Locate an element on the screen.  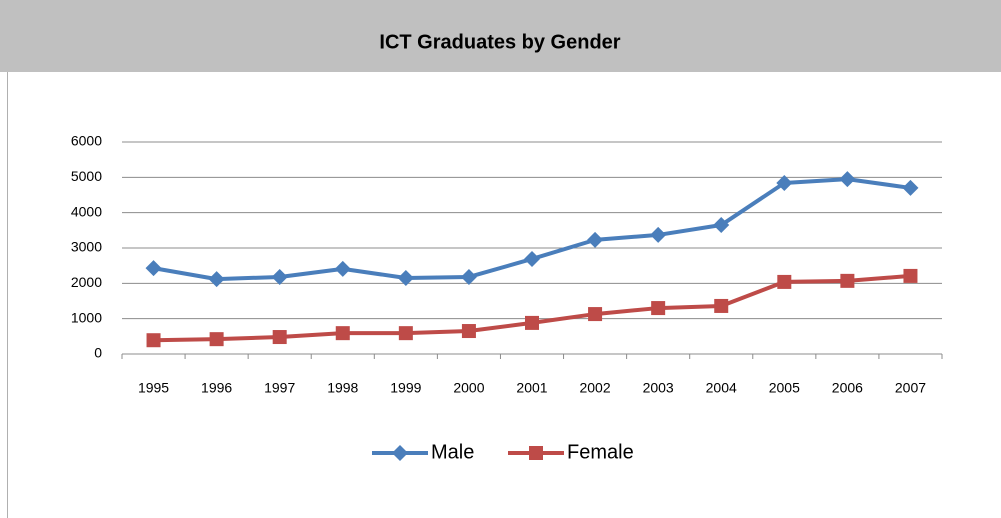
header-bar is located at coordinates (500, 36).